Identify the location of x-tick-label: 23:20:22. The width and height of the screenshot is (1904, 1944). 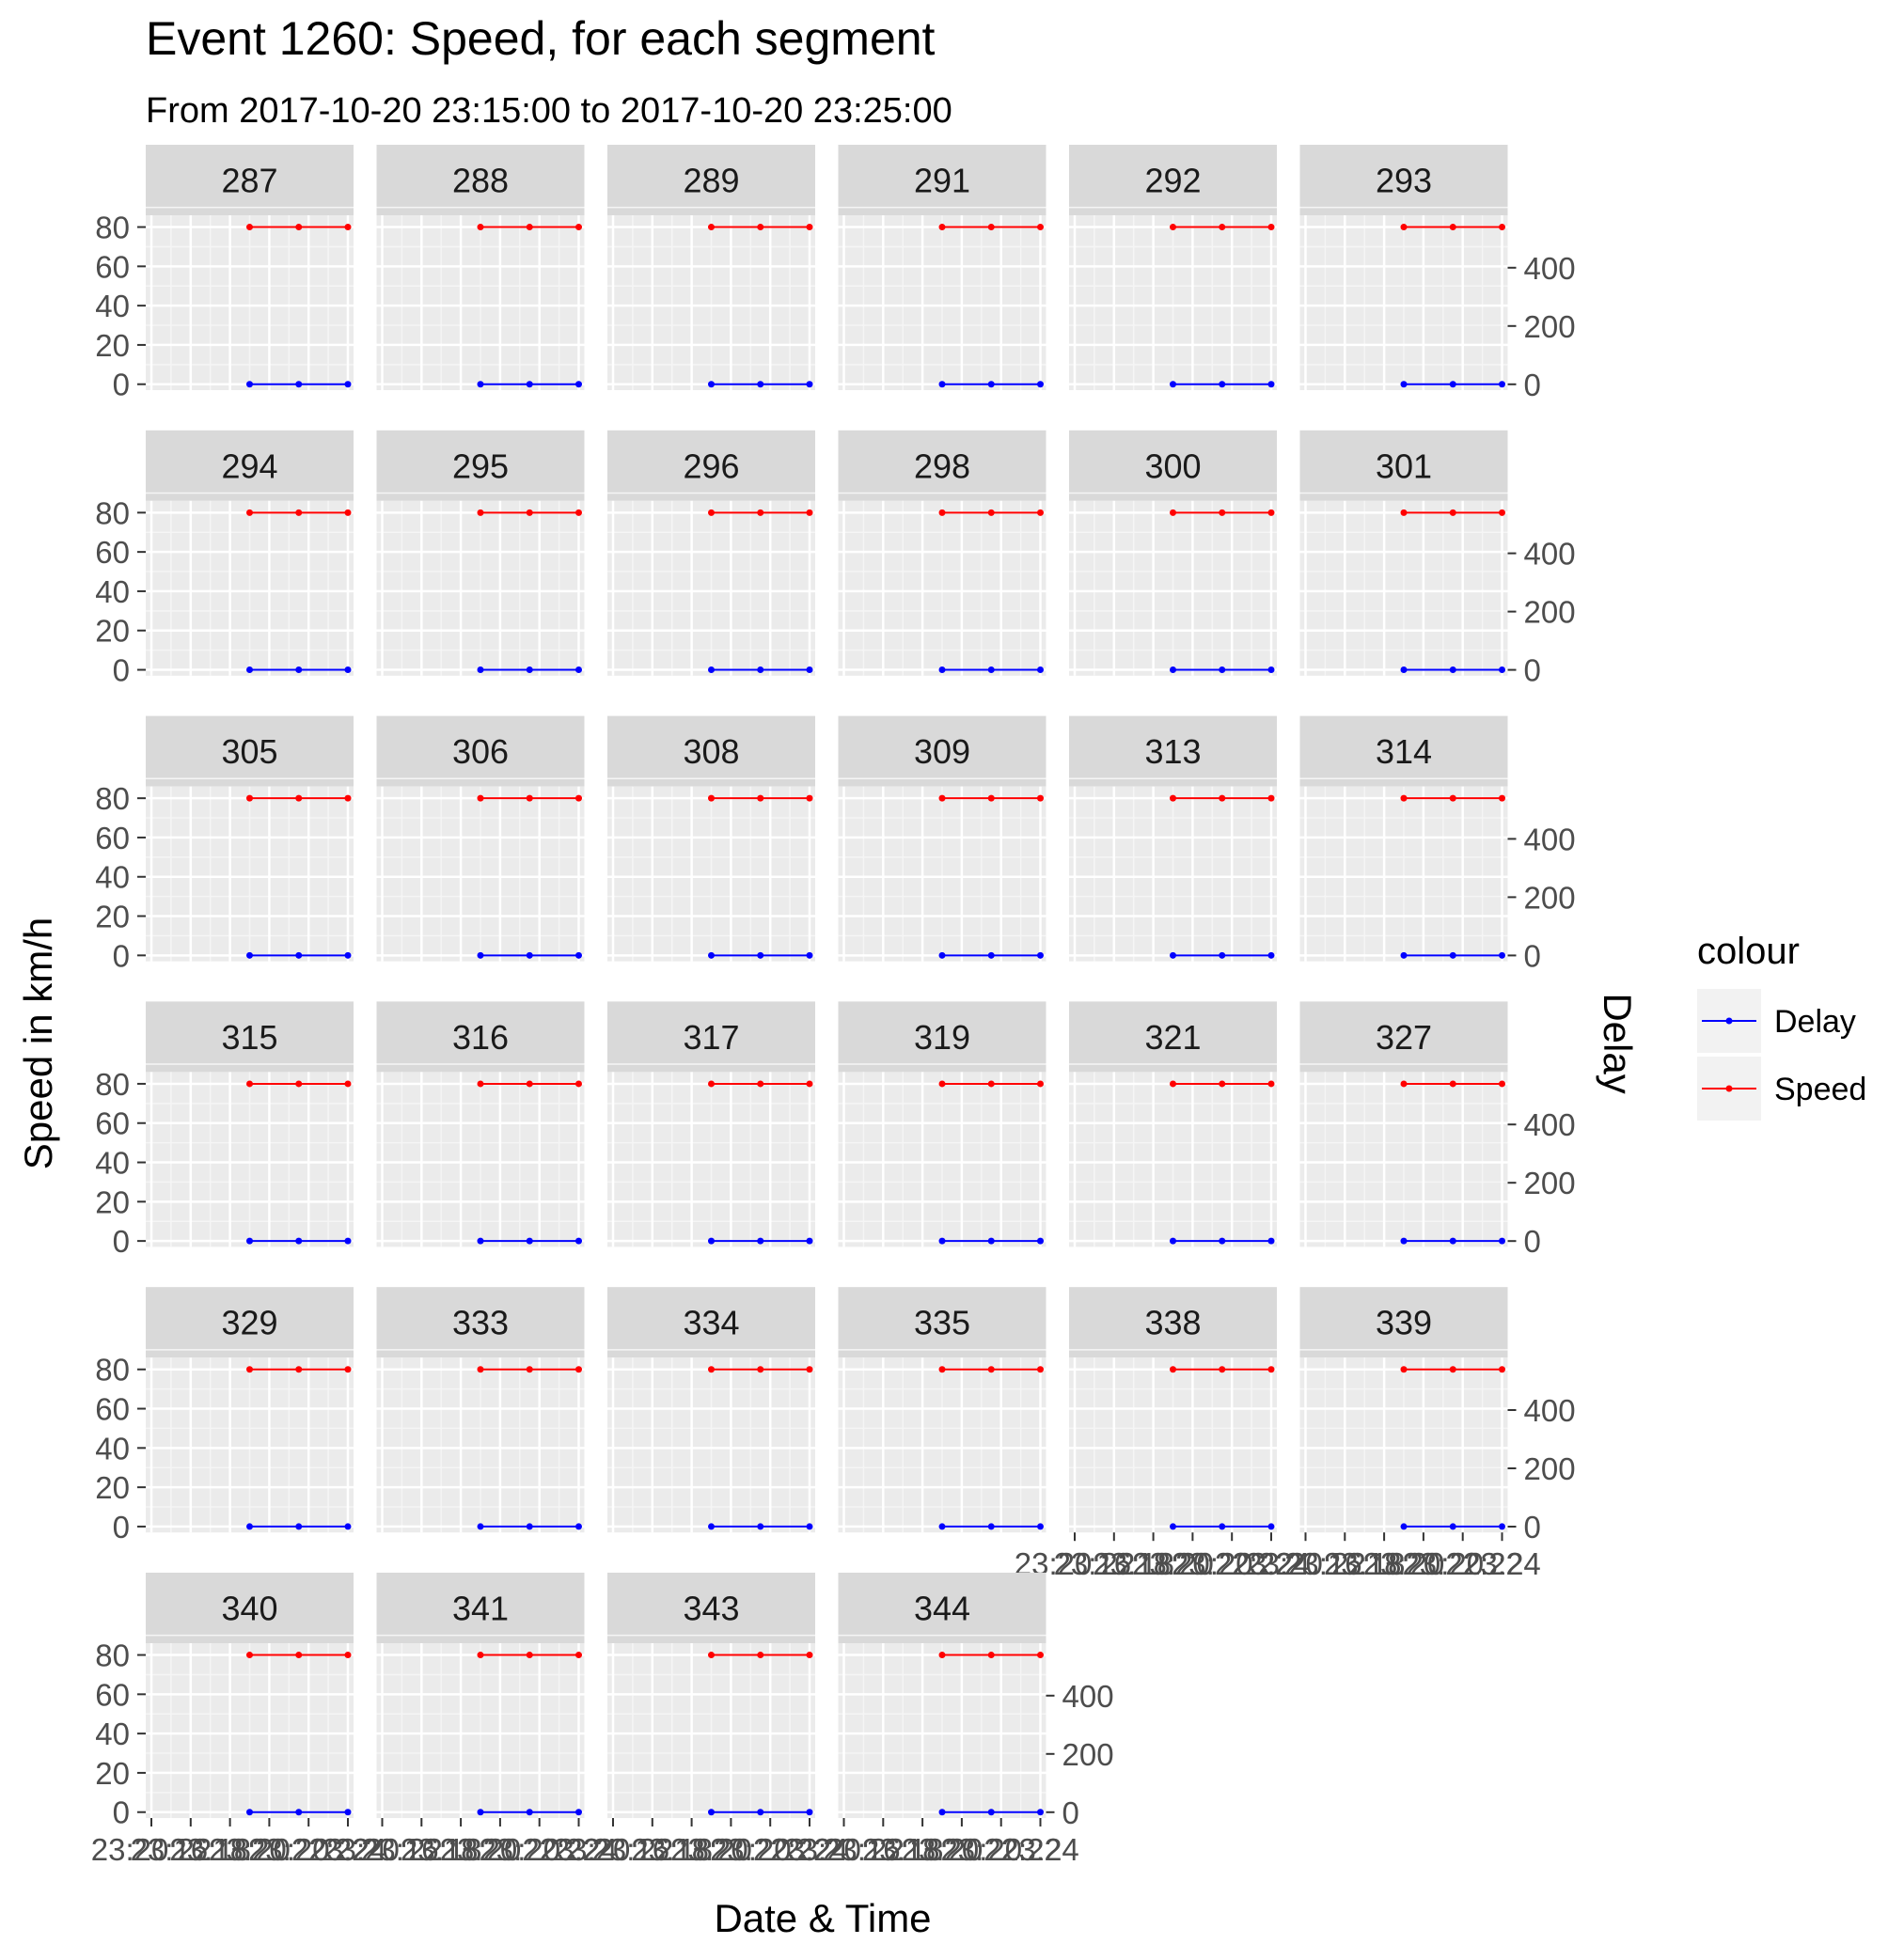
(151, 1849).